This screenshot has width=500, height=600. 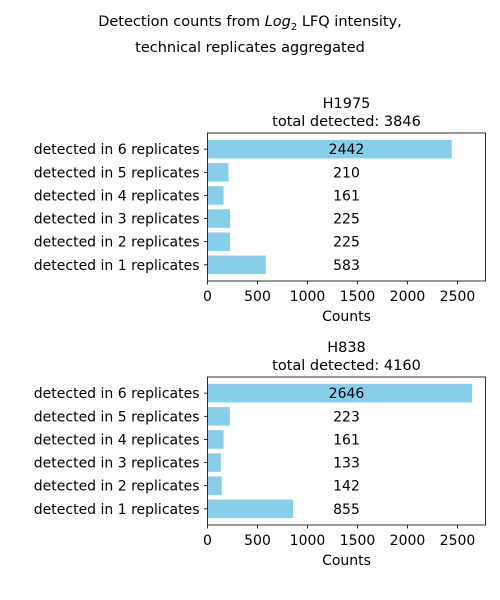 What do you see at coordinates (346, 173) in the screenshot?
I see `data-label: 210` at bounding box center [346, 173].